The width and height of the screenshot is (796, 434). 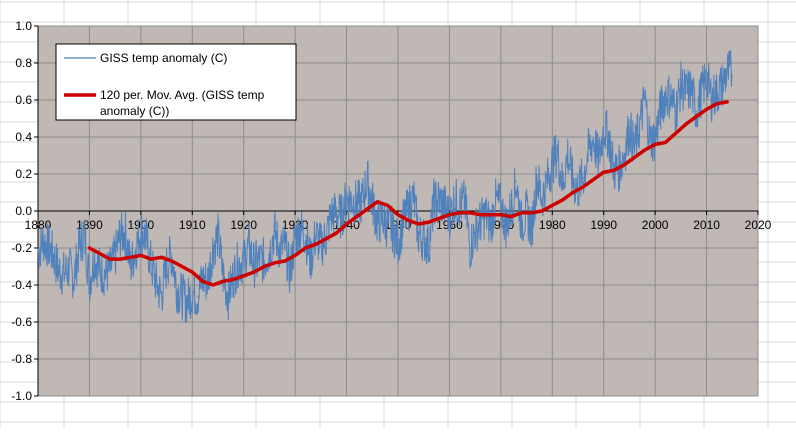 What do you see at coordinates (23, 211) in the screenshot?
I see `y-tick-label: 0.0` at bounding box center [23, 211].